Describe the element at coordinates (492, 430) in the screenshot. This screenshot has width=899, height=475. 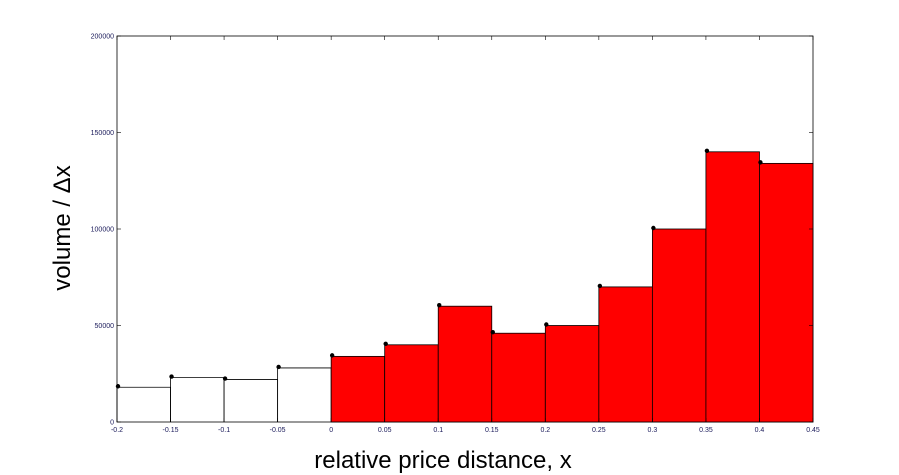
I see `x-tick-label-7: 0.15` at that location.